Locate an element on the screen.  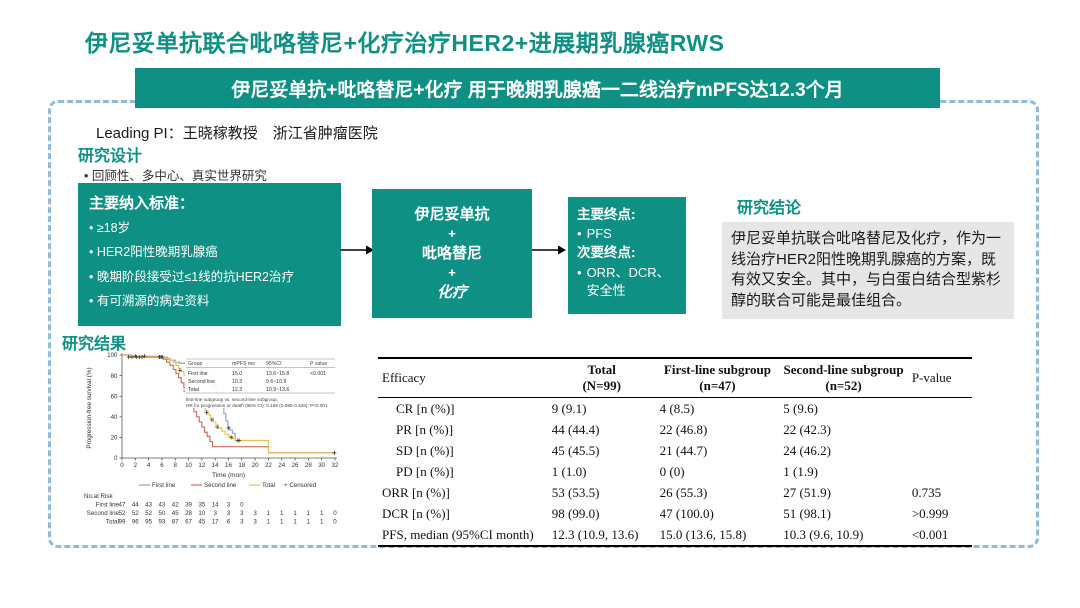
svg-text: 67 is located at coordinates (188, 522).